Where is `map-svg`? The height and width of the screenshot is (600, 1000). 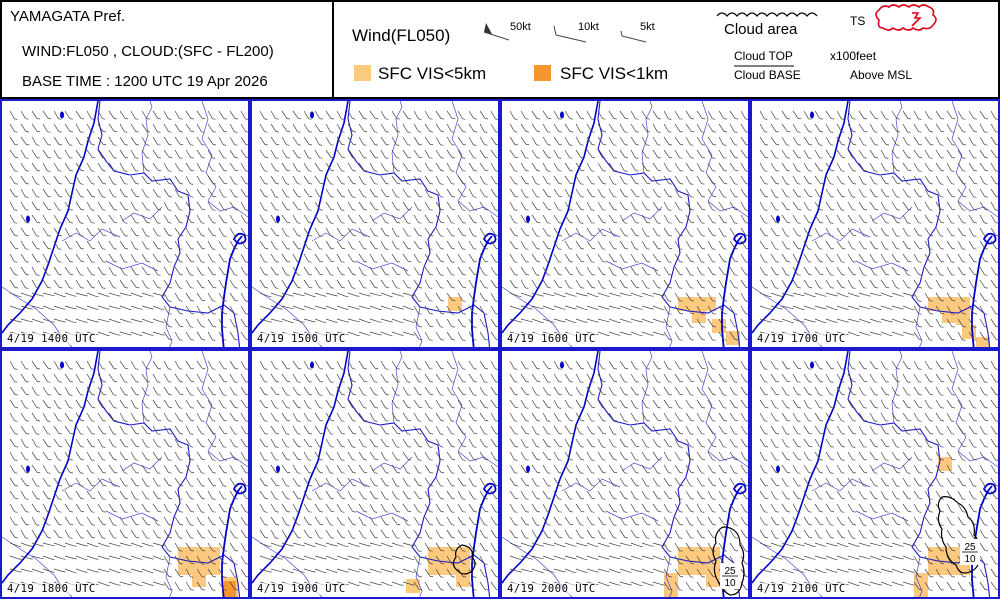 map-svg is located at coordinates (375, 224).